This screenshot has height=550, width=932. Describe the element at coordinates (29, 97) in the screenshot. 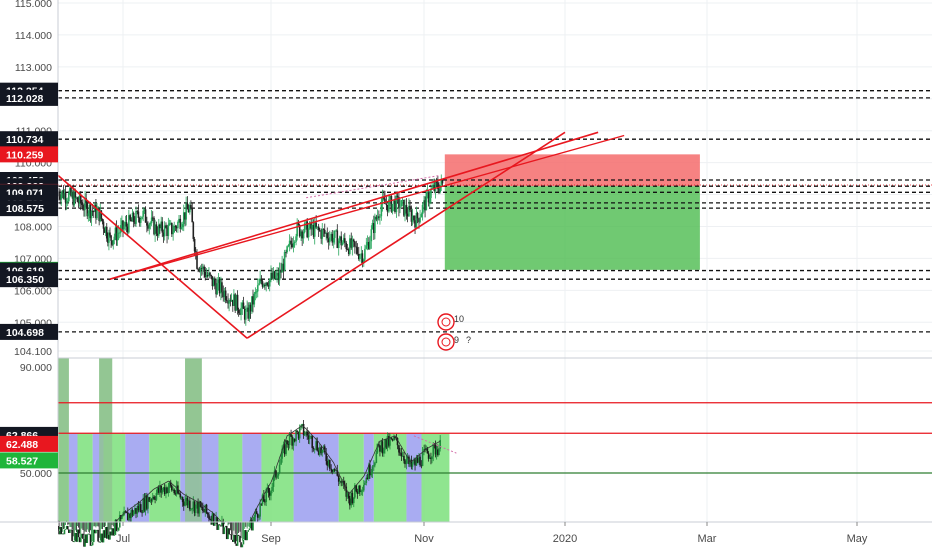

I see `price-tag: 112.028` at that location.